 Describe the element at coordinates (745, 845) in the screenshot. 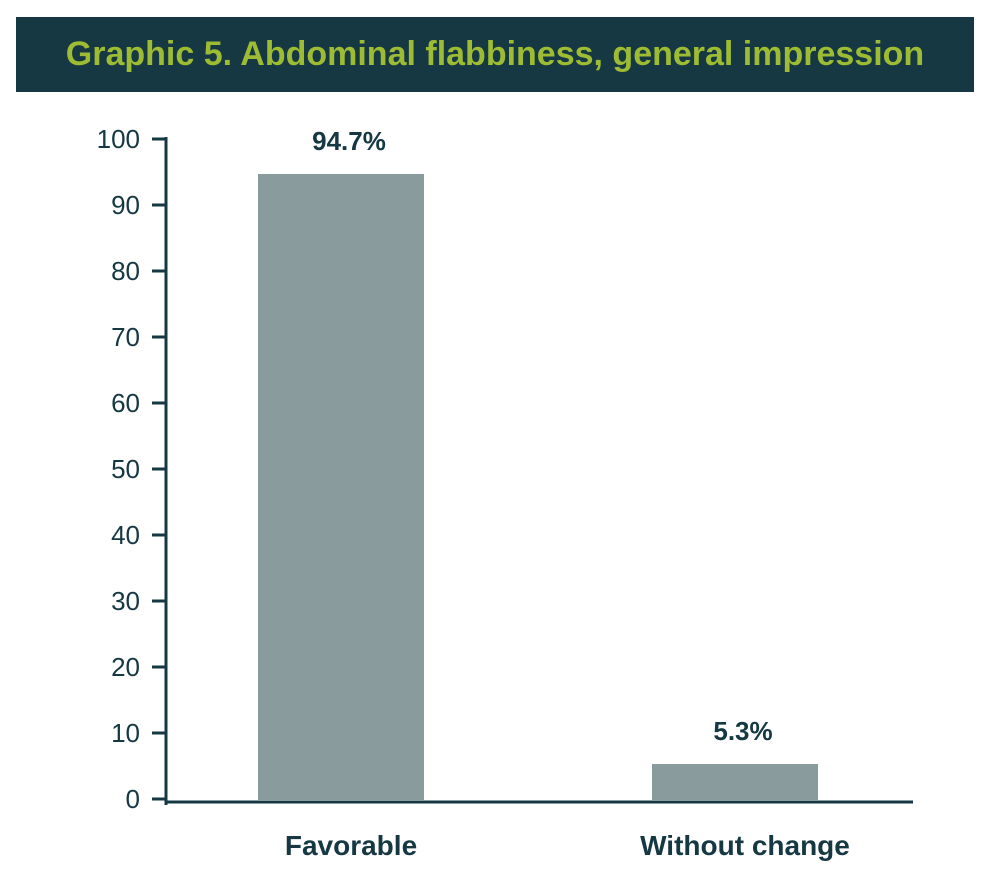

I see `x-category-label: Without change` at that location.